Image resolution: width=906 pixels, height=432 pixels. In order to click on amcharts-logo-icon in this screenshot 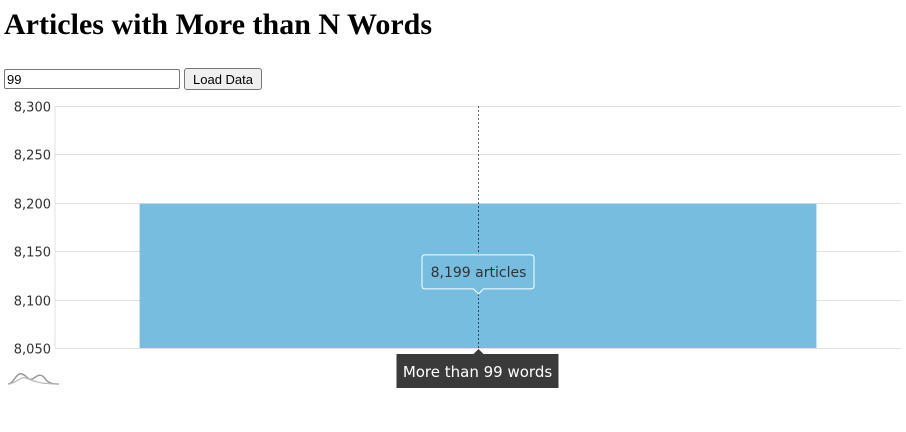, I will do `click(33, 379)`.